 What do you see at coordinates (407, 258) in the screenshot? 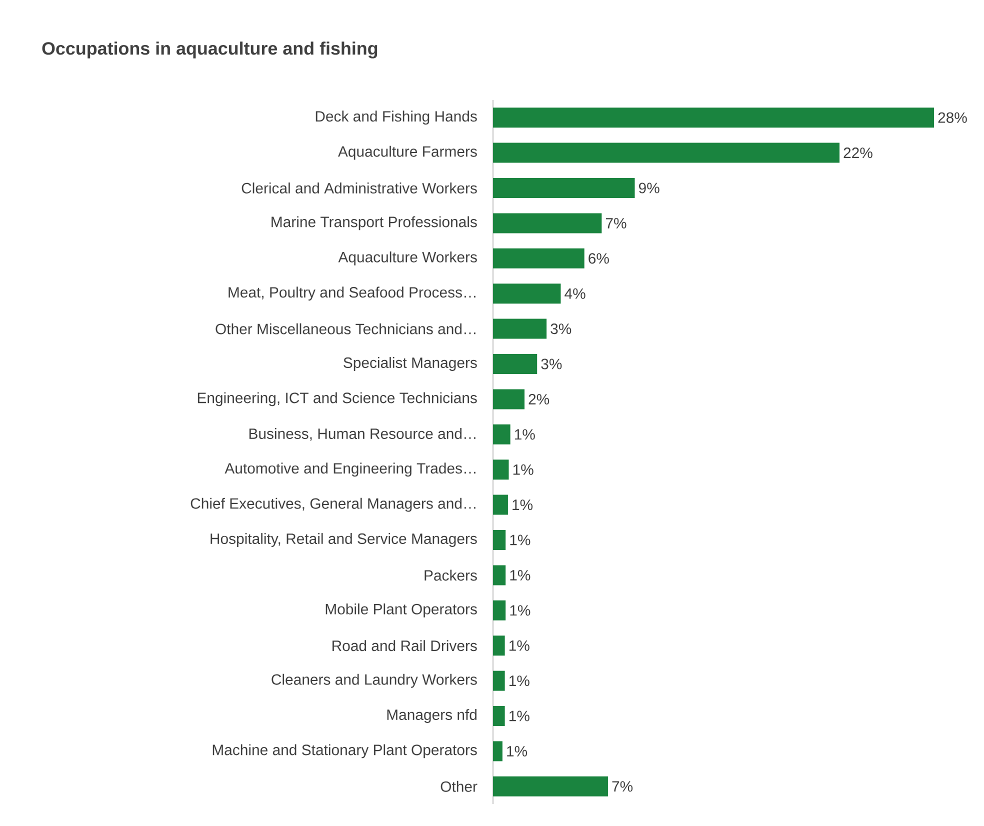
I see `y-tick-label: Aquaculture Workers` at bounding box center [407, 258].